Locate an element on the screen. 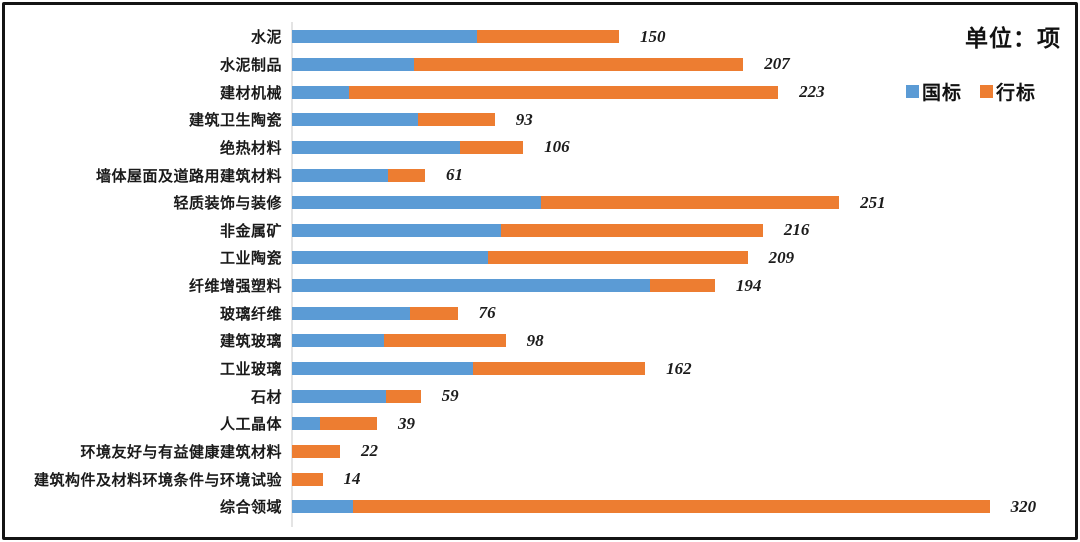 This screenshot has height=542, width=1080. total-value-label: 98 is located at coordinates (535, 340).